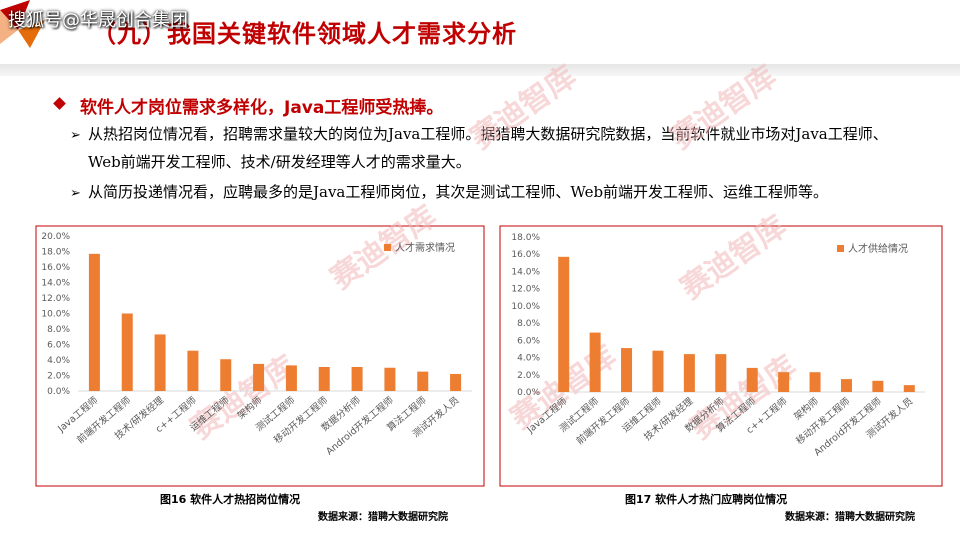 This screenshot has height=540, width=960. Describe the element at coordinates (230, 499) in the screenshot. I see `chart-caption: 图16 软件人才热招岗位情况` at that location.